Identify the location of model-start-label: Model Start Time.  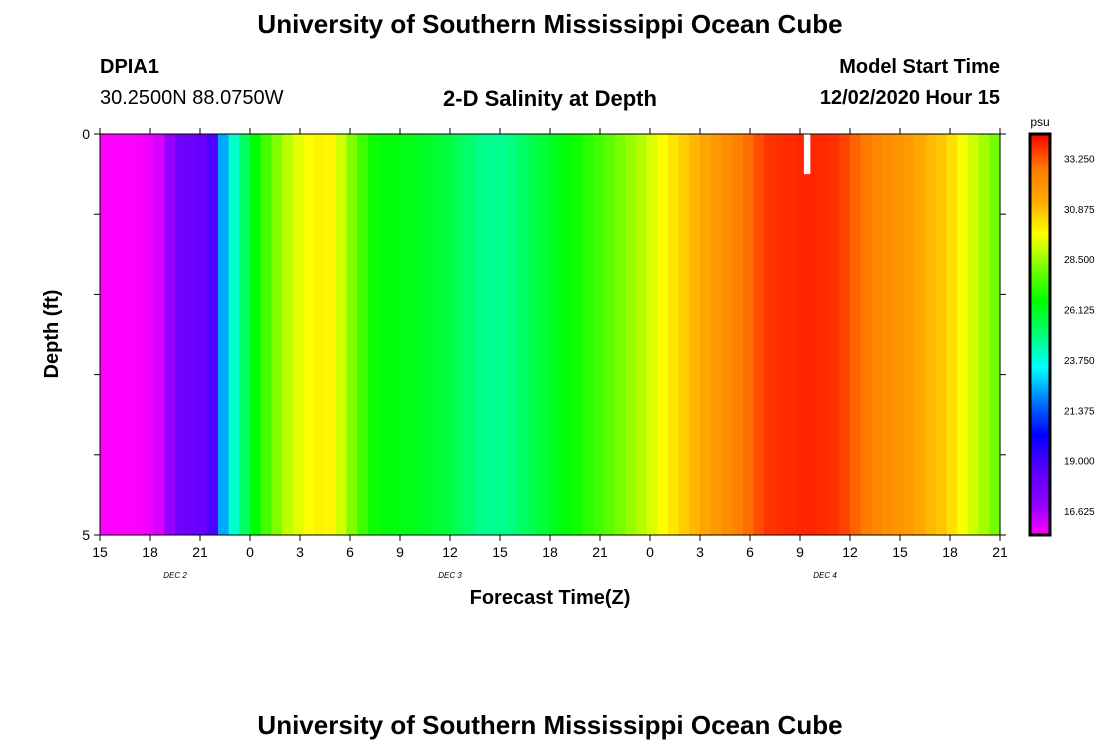
(919, 67).